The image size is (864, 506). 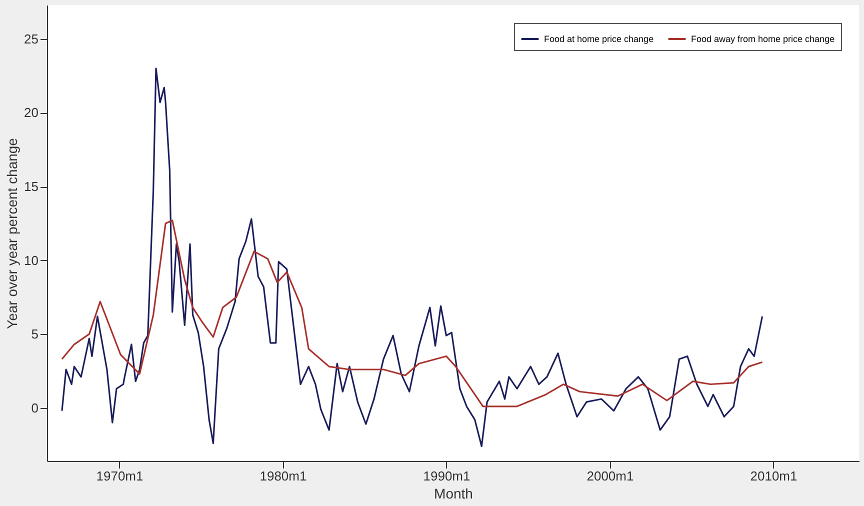 What do you see at coordinates (34, 408) in the screenshot?
I see `y-tick-label: 0` at bounding box center [34, 408].